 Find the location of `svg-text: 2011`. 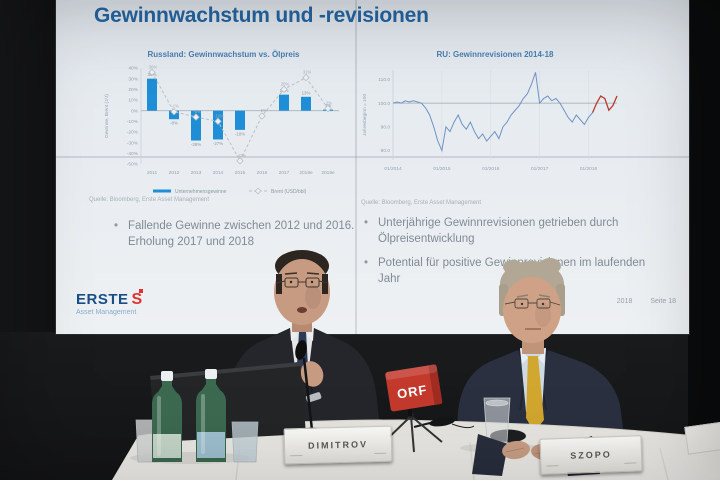

svg-text: 2011 is located at coordinates (152, 173).